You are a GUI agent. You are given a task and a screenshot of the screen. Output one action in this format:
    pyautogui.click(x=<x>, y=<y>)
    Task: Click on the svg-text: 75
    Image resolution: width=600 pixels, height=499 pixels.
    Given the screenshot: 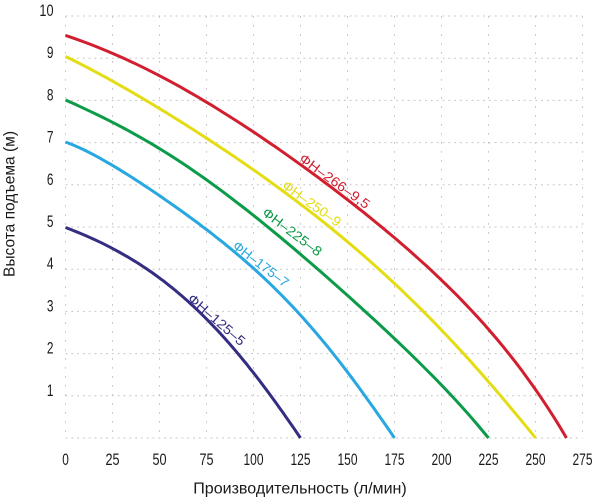 What is the action you would take?
    pyautogui.click(x=206, y=459)
    